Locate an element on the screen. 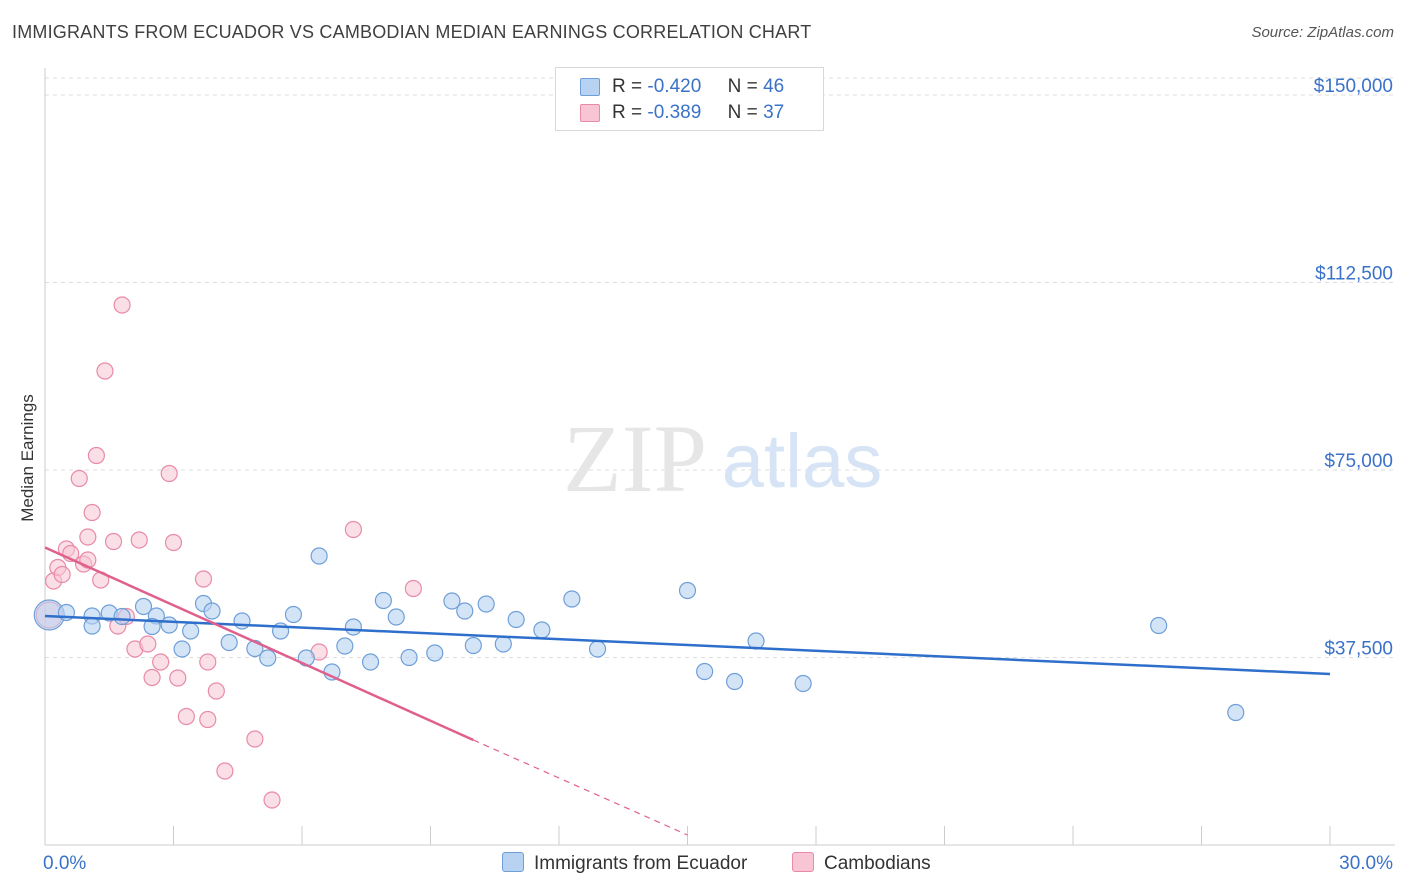 The image size is (1406, 892). stats-legend: R = -0.420 N = 46 R = -0.389 N = 37 is located at coordinates (689, 99).